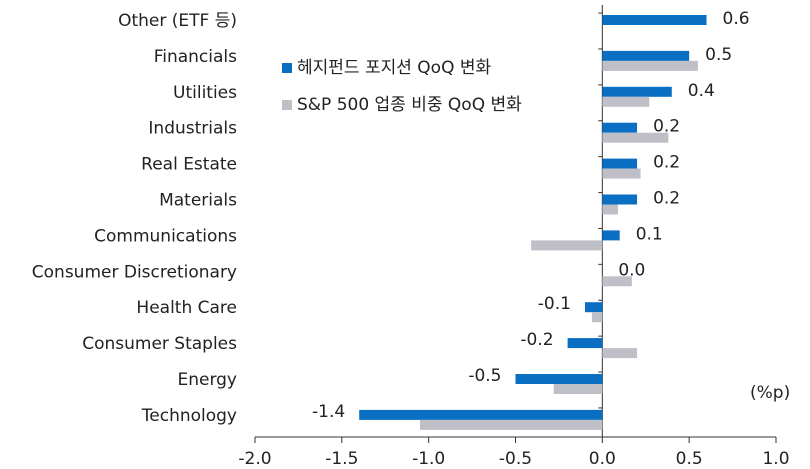 Image resolution: width=810 pixels, height=469 pixels. What do you see at coordinates (341, 459) in the screenshot?
I see `x-tick-label: -1.5` at bounding box center [341, 459].